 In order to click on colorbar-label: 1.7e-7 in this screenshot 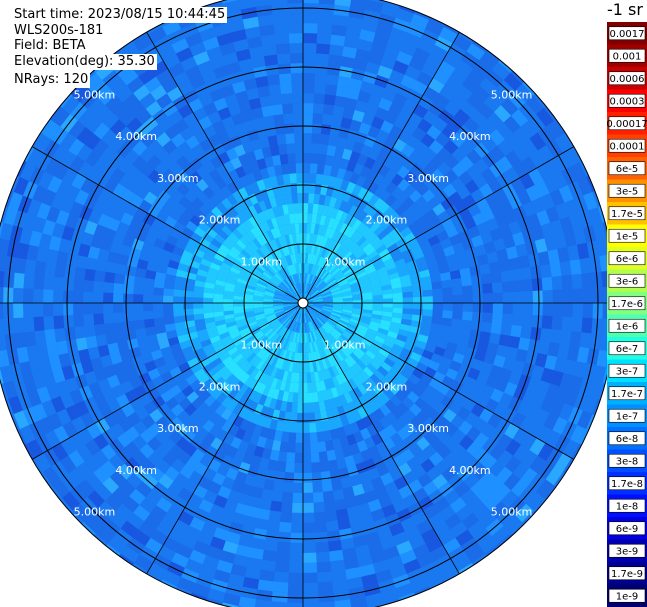, I will do `click(627, 394)`.